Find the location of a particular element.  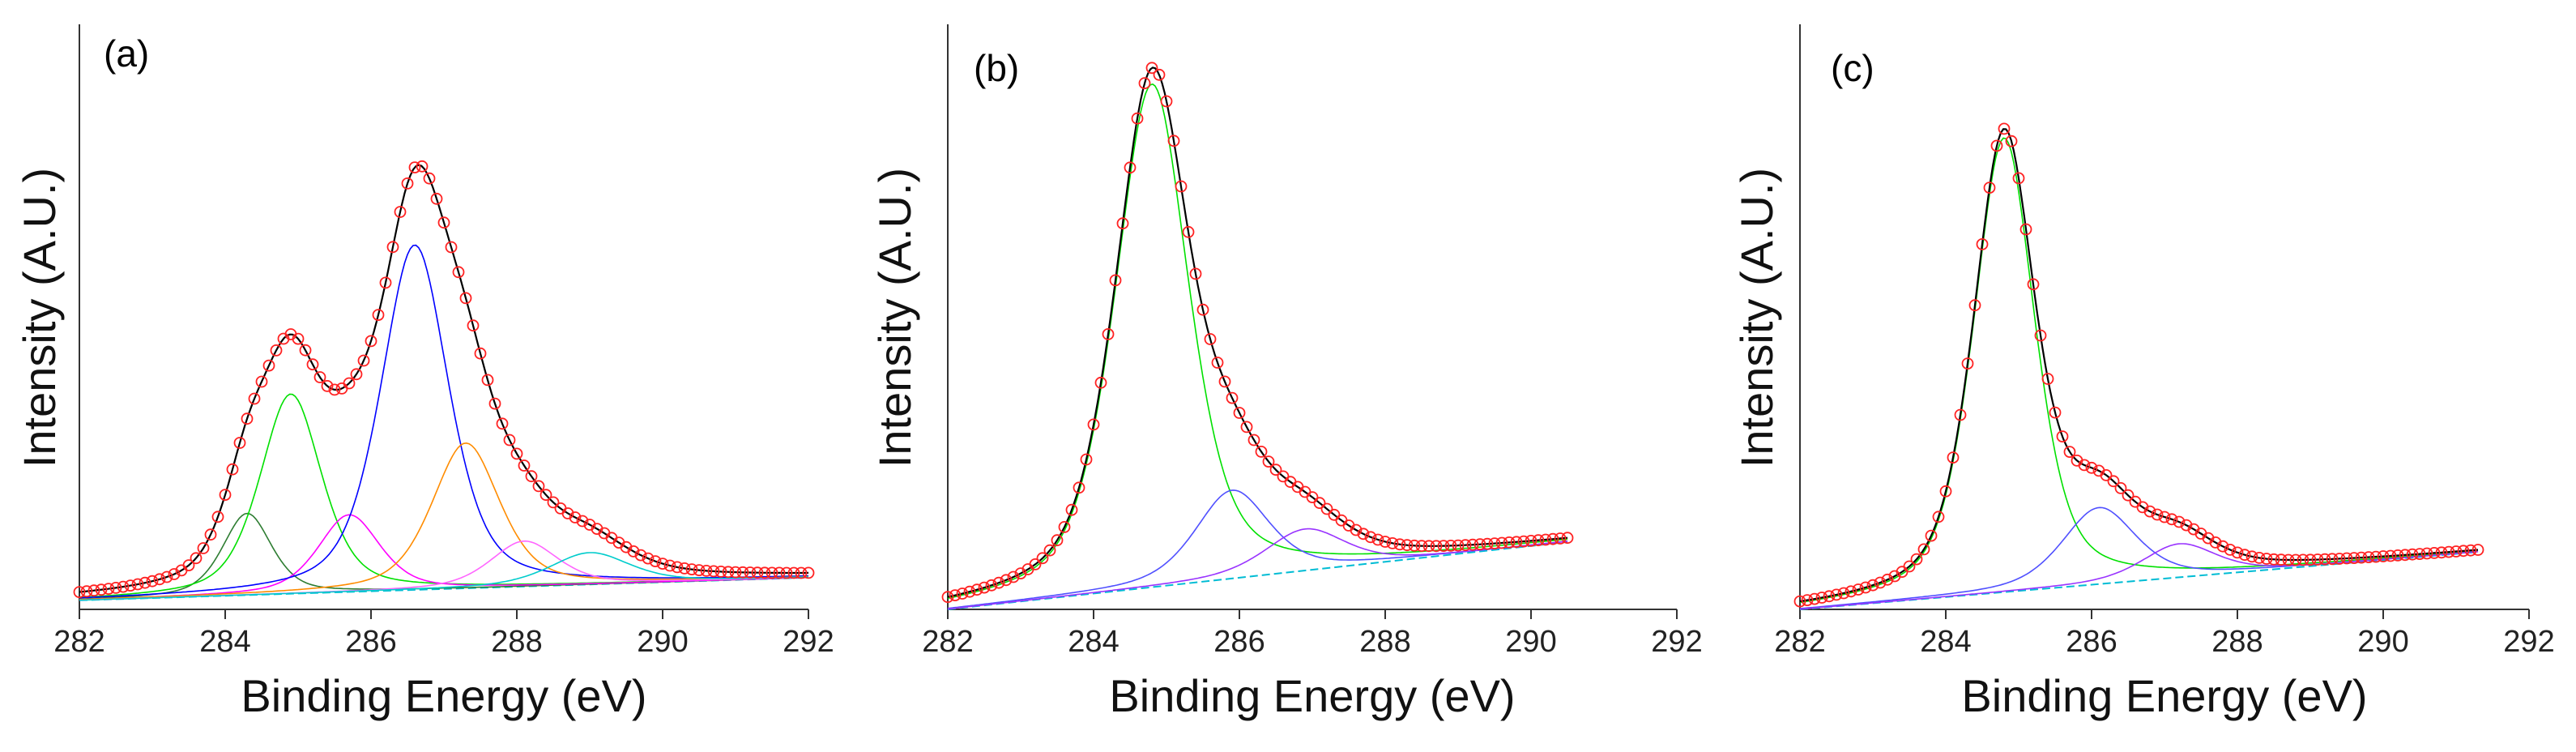

x-tick-label: 282 is located at coordinates (1800, 642).